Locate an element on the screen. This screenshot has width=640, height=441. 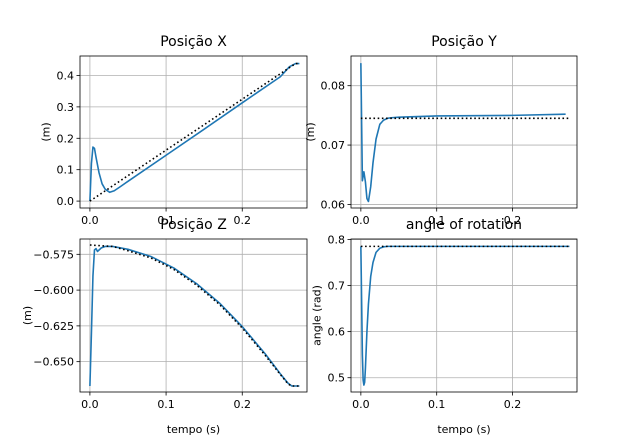
y-tick-label: 0.5 is located at coordinates (337, 378).